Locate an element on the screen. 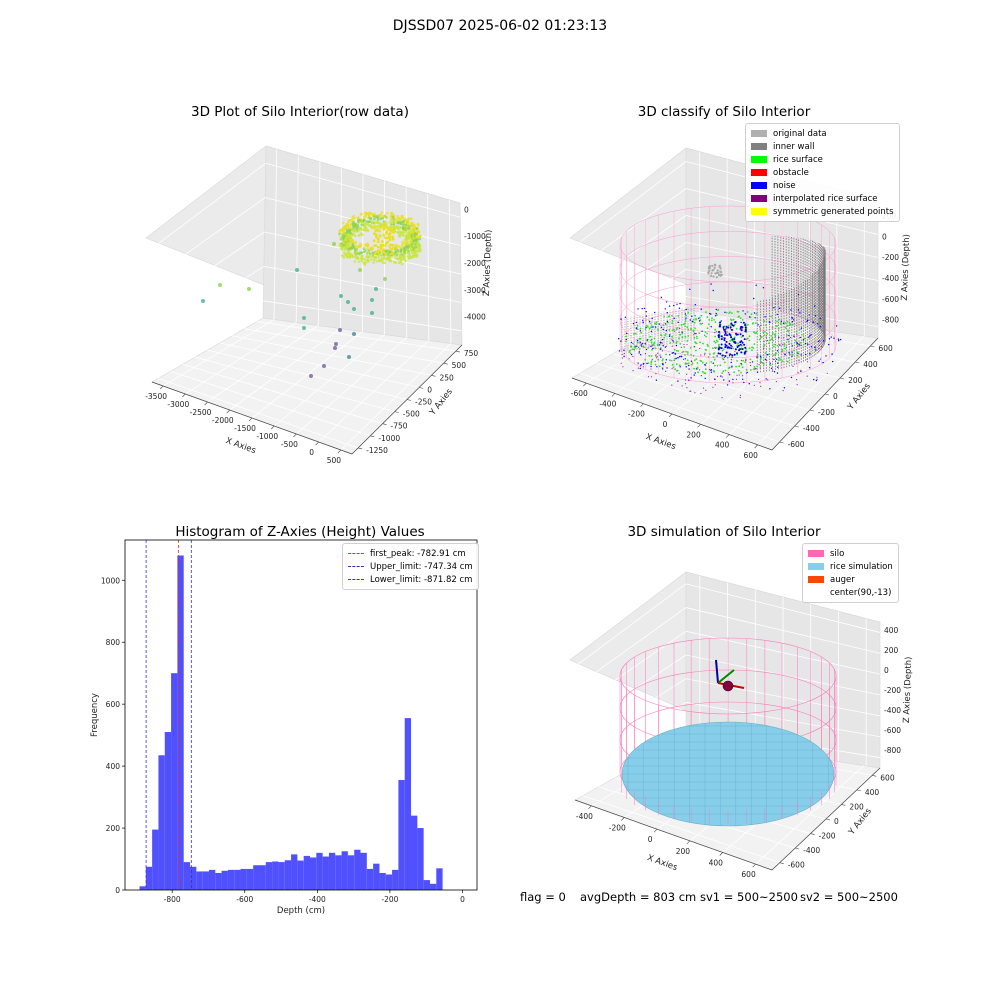  p1-x-tick-label: 500 is located at coordinates (334, 460).